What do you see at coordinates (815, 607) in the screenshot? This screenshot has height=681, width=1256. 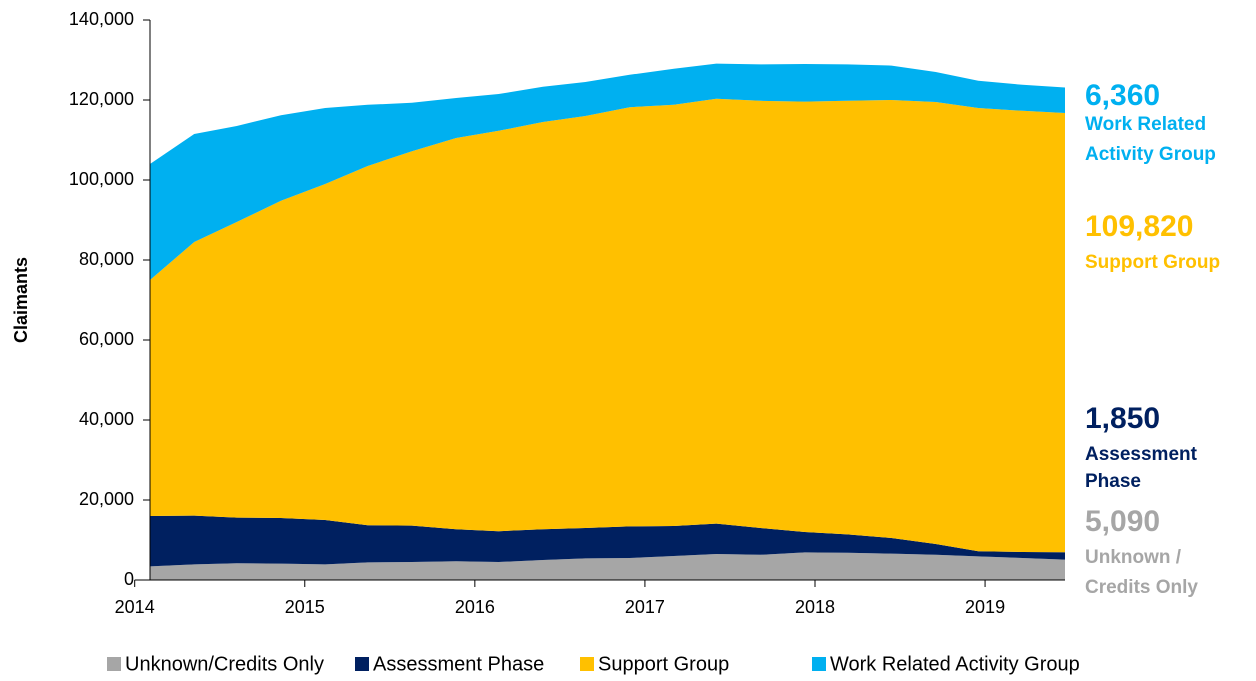 I see `x-tick-label: 2018` at bounding box center [815, 607].